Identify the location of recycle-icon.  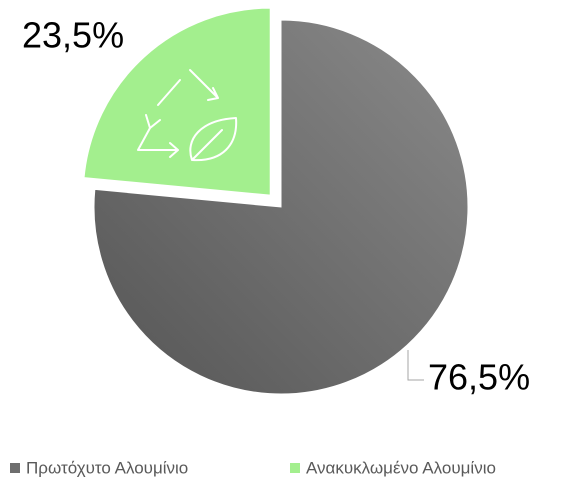
(187, 115).